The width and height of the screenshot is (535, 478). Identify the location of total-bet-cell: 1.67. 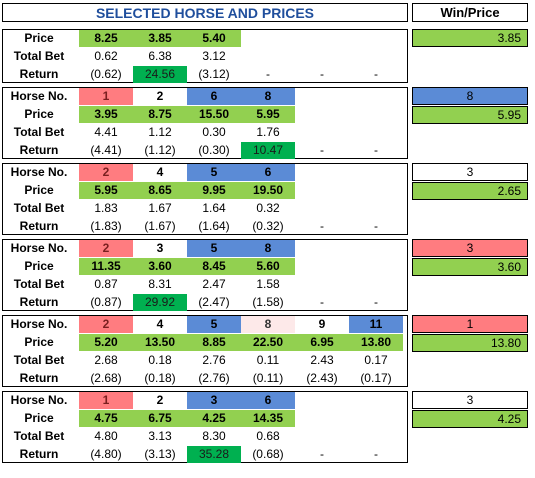
(160, 208).